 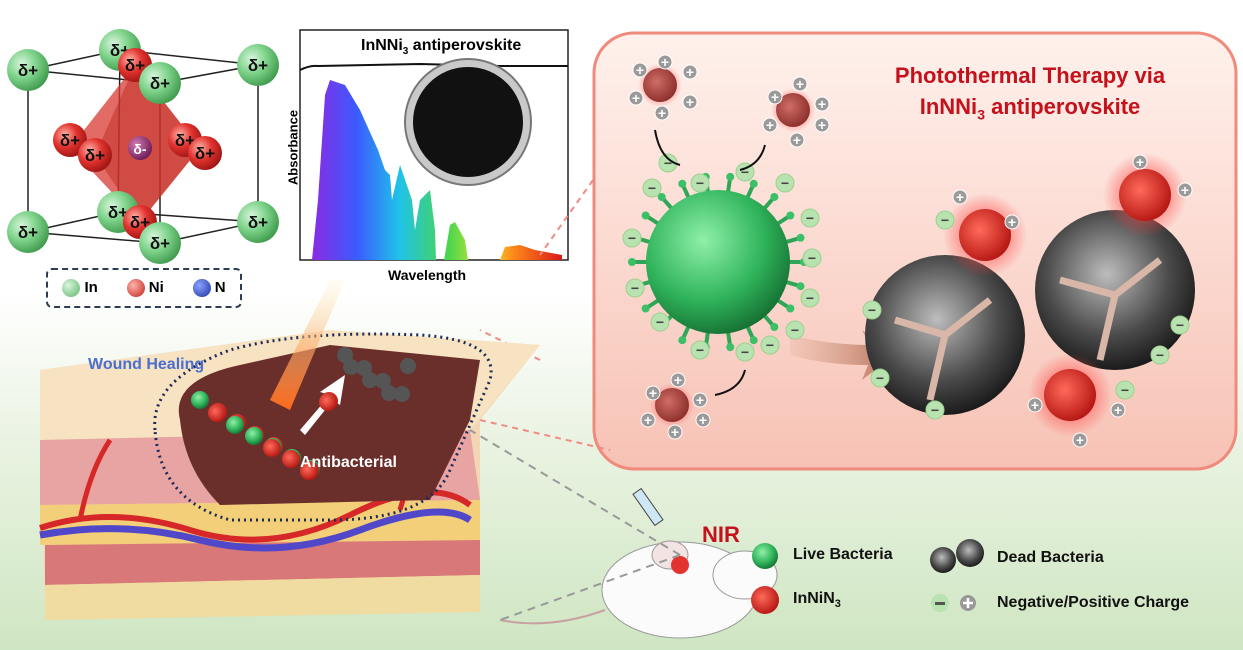 What do you see at coordinates (943, 560) in the screenshot?
I see `dead-bacteria-icon` at bounding box center [943, 560].